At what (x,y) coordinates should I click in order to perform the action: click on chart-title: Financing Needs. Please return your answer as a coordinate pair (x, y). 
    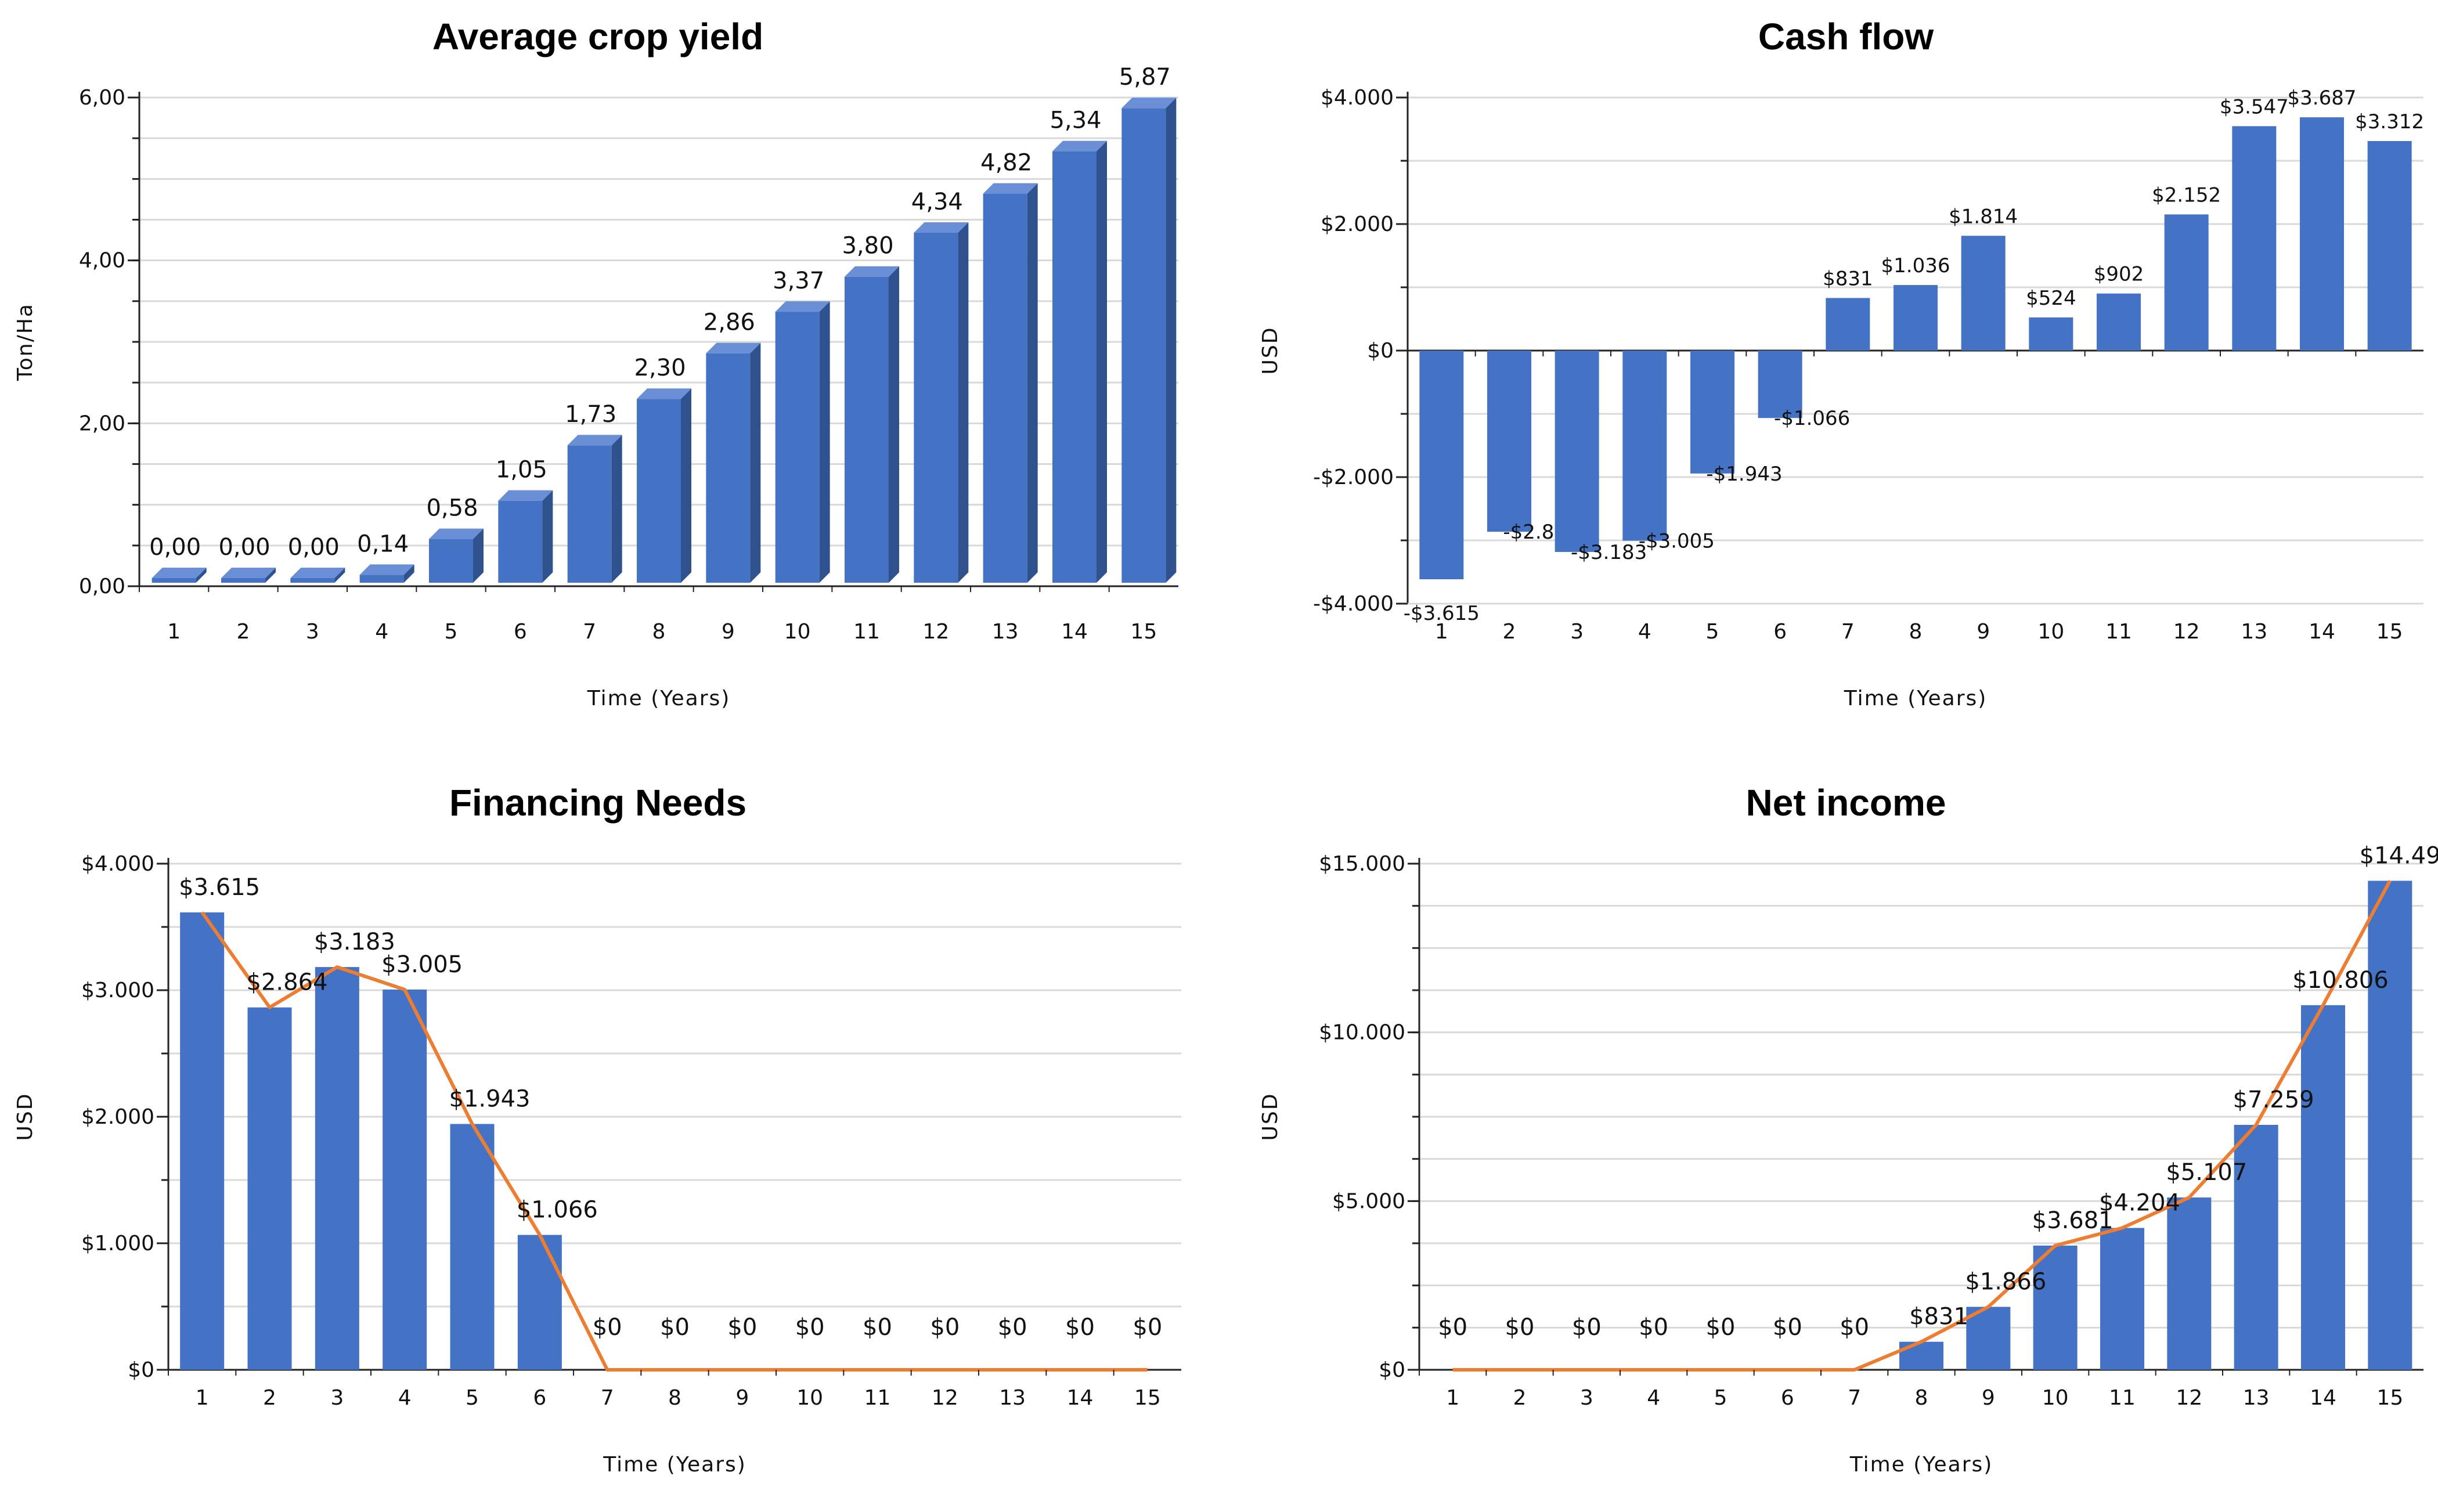
    Looking at the image, I should click on (597, 803).